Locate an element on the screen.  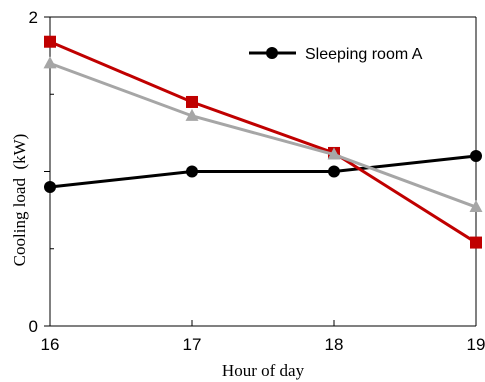
series-0-line is located at coordinates (263, 171).